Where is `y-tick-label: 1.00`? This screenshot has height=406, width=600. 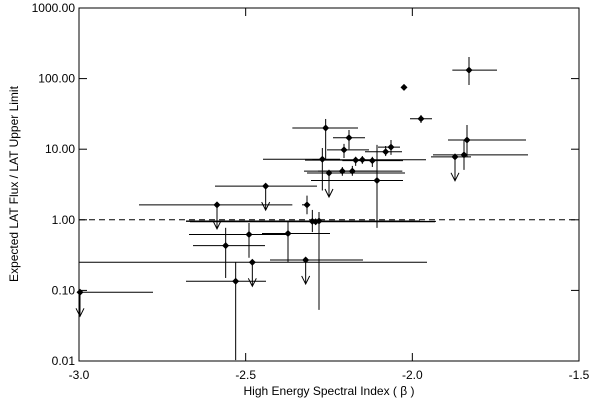
y-tick-label: 1.00 is located at coordinates (64, 220).